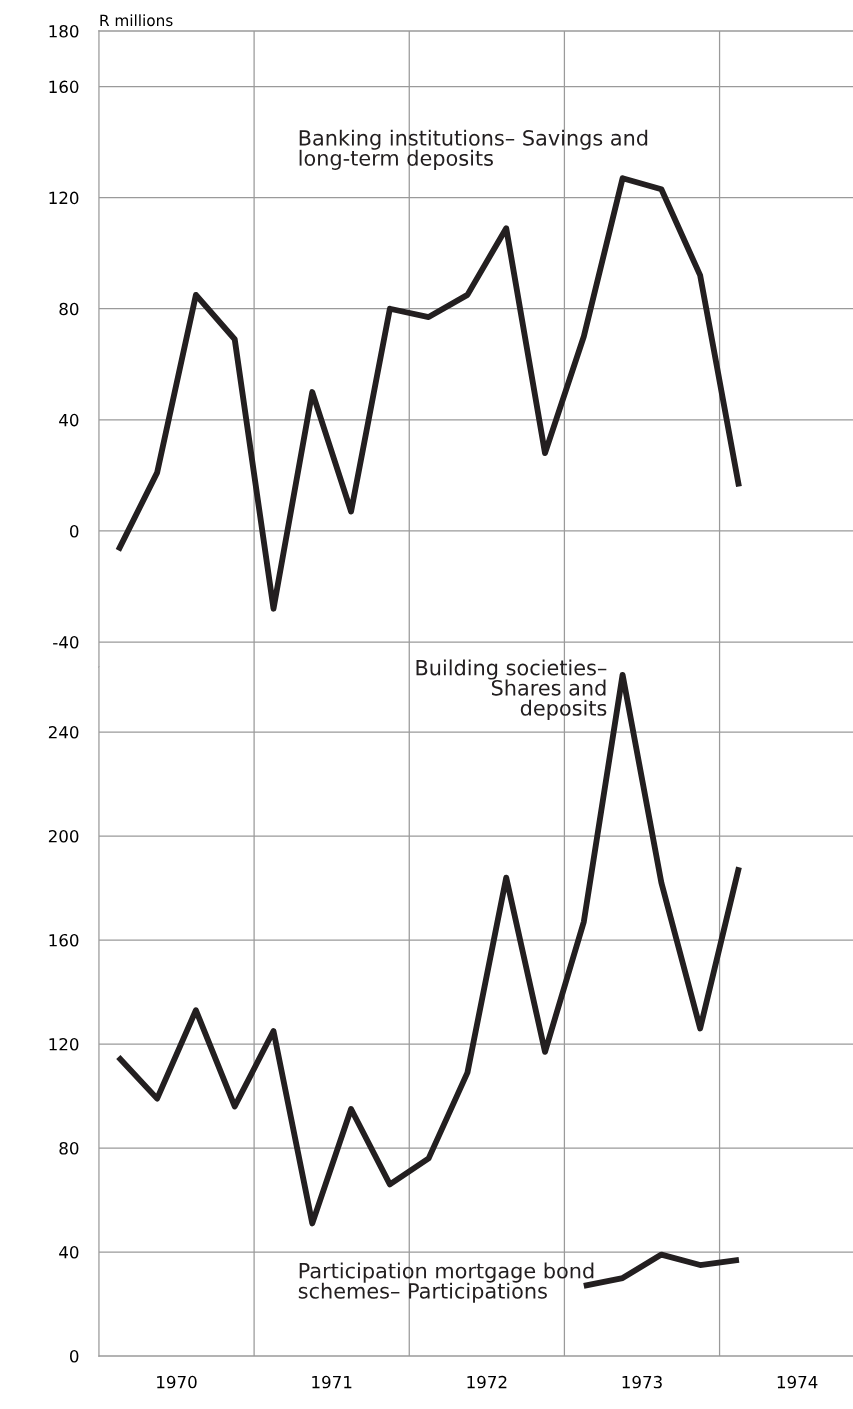 The image size is (853, 1409). I want to click on x-tick-label: 1974, so click(797, 1382).